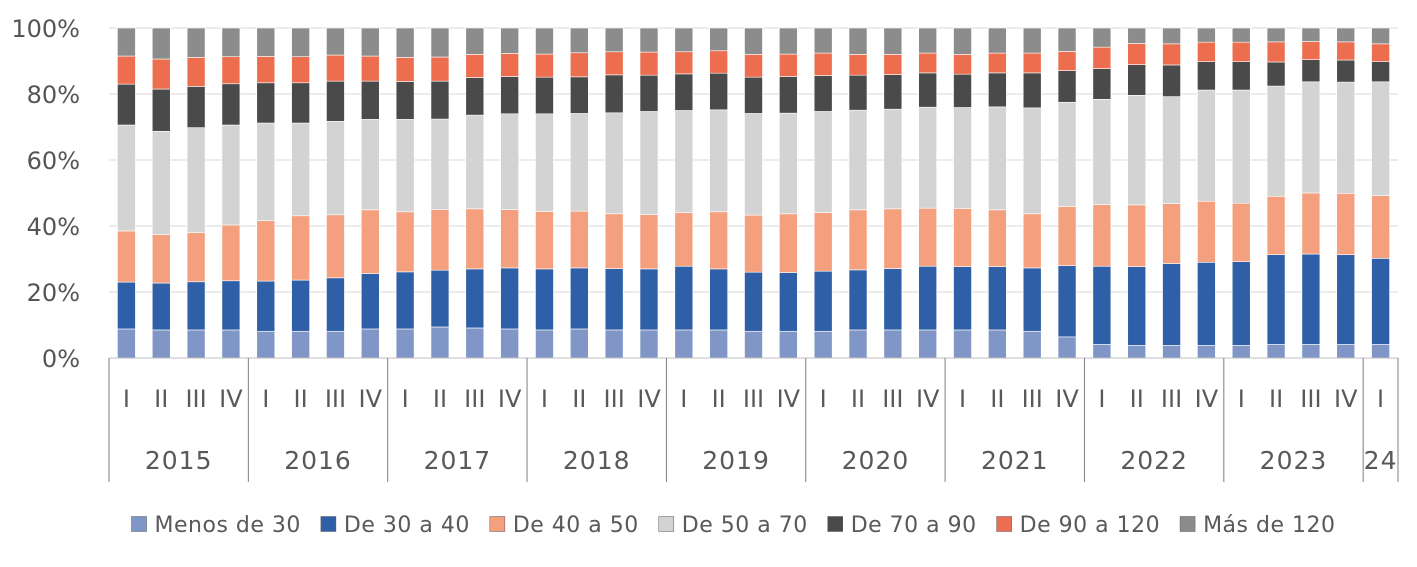 This screenshot has width=1417, height=567. What do you see at coordinates (576, 525) in the screenshot?
I see `legend-label: De 40 a 50` at bounding box center [576, 525].